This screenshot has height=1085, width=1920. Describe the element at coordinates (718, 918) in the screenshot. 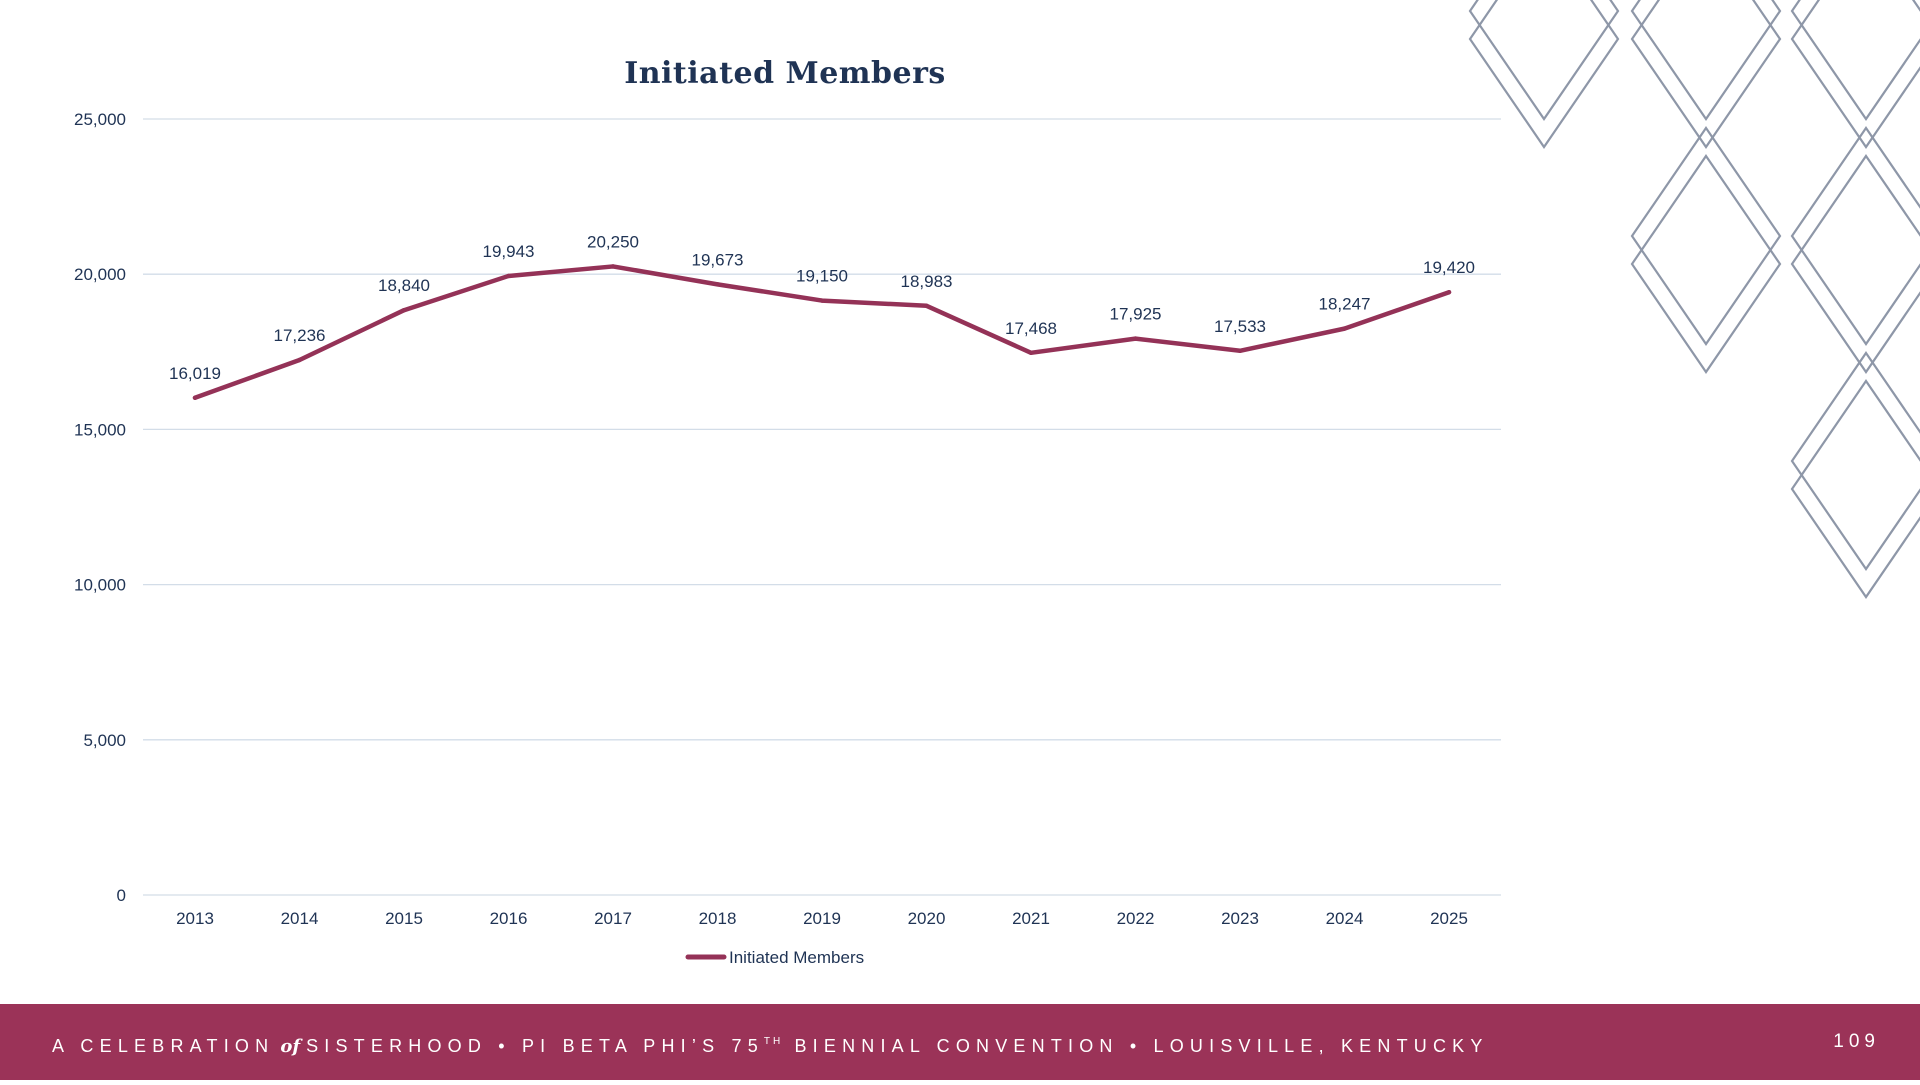

I see `x-tick-label: 2018` at that location.